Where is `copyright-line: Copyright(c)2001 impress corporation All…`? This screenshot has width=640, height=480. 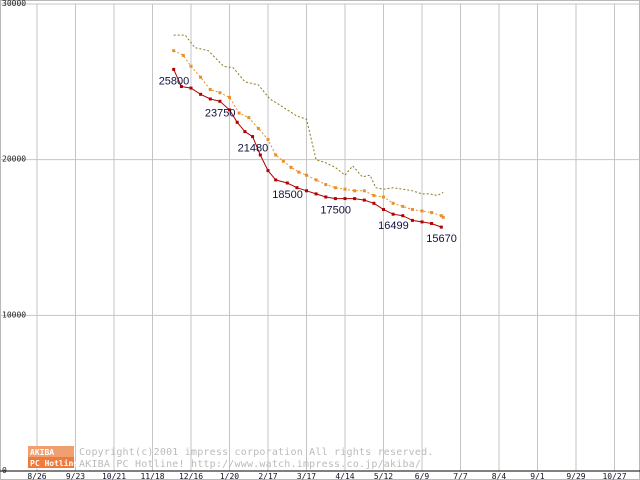
copyright-line: Copyright(c)2001 impress corporation All… is located at coordinates (256, 452).